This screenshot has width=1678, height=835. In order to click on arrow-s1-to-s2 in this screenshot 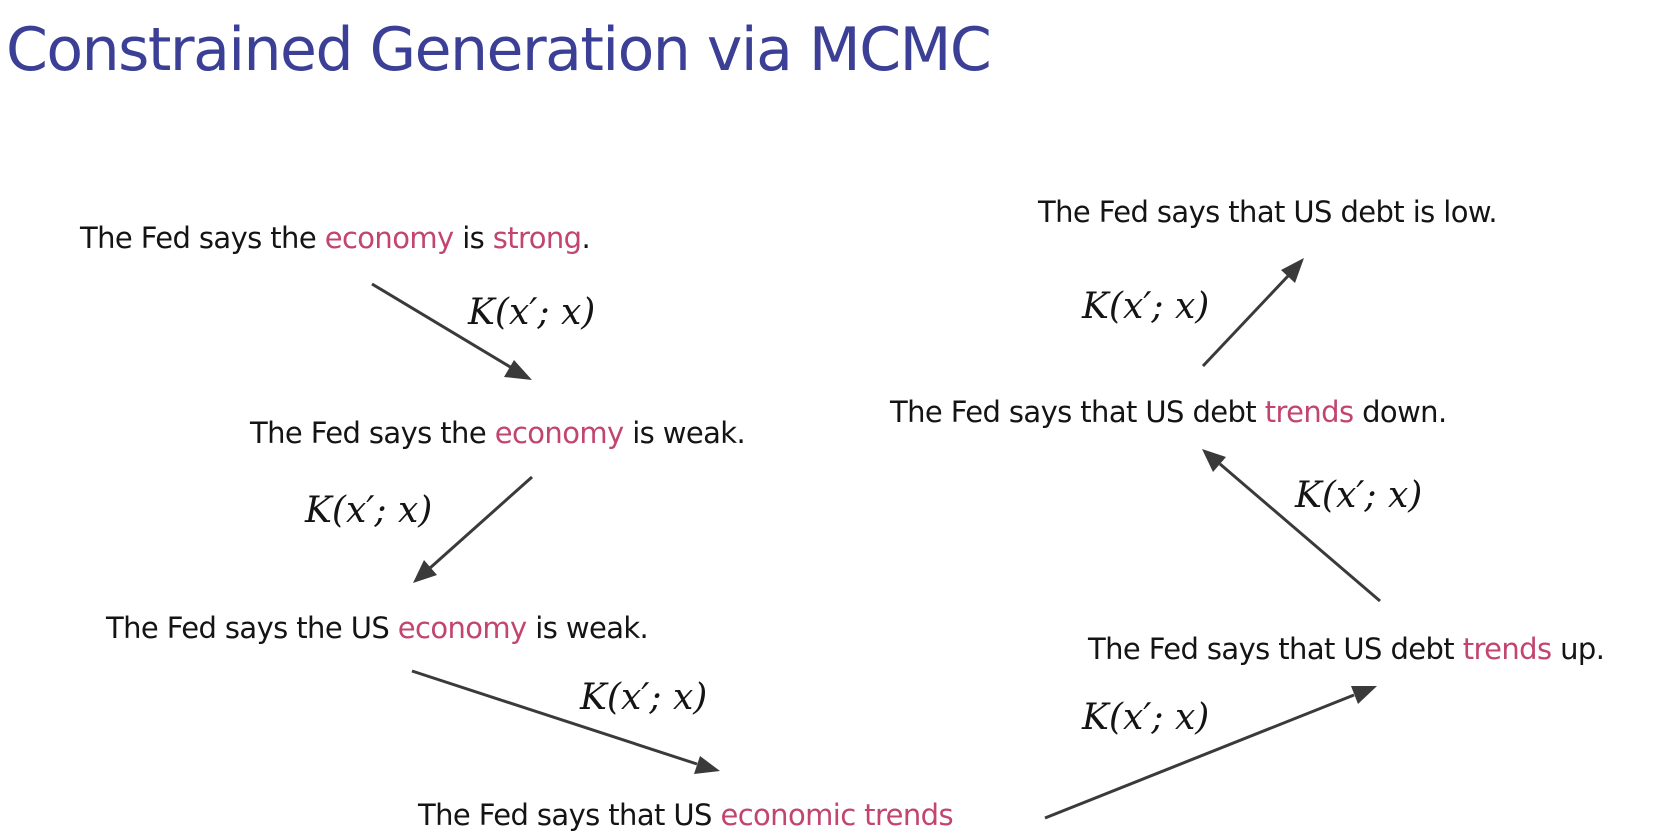, I will do `click(451, 331)`.